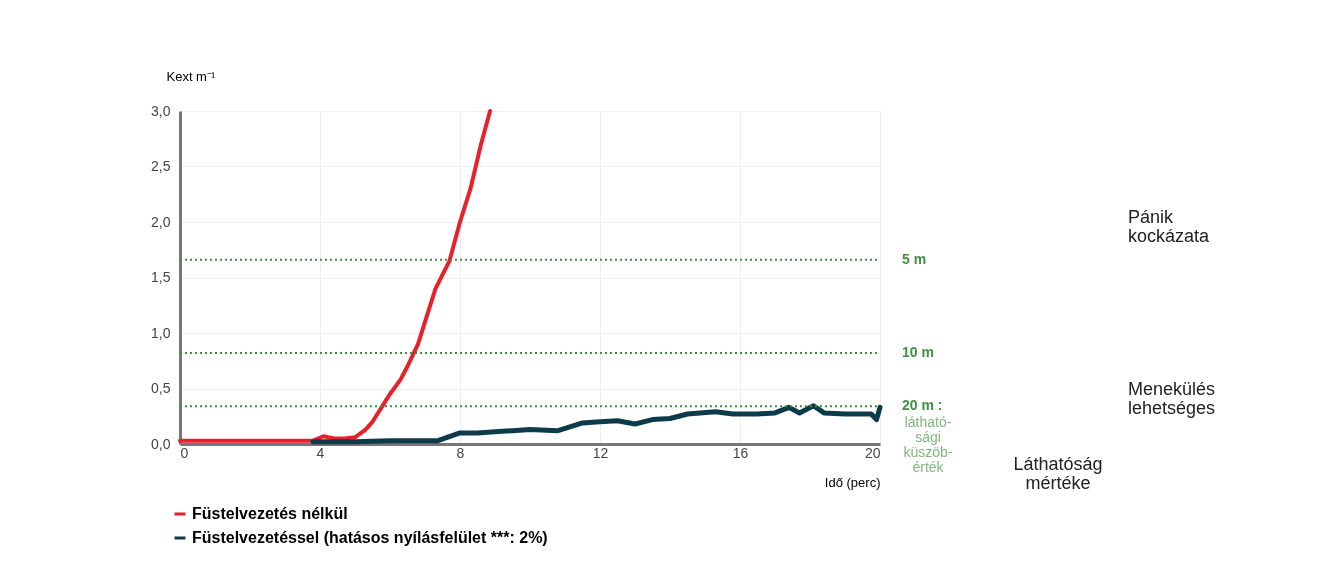 The height and width of the screenshot is (563, 1326). Describe the element at coordinates (320, 452) in the screenshot. I see `x-tick-label: 4` at that location.